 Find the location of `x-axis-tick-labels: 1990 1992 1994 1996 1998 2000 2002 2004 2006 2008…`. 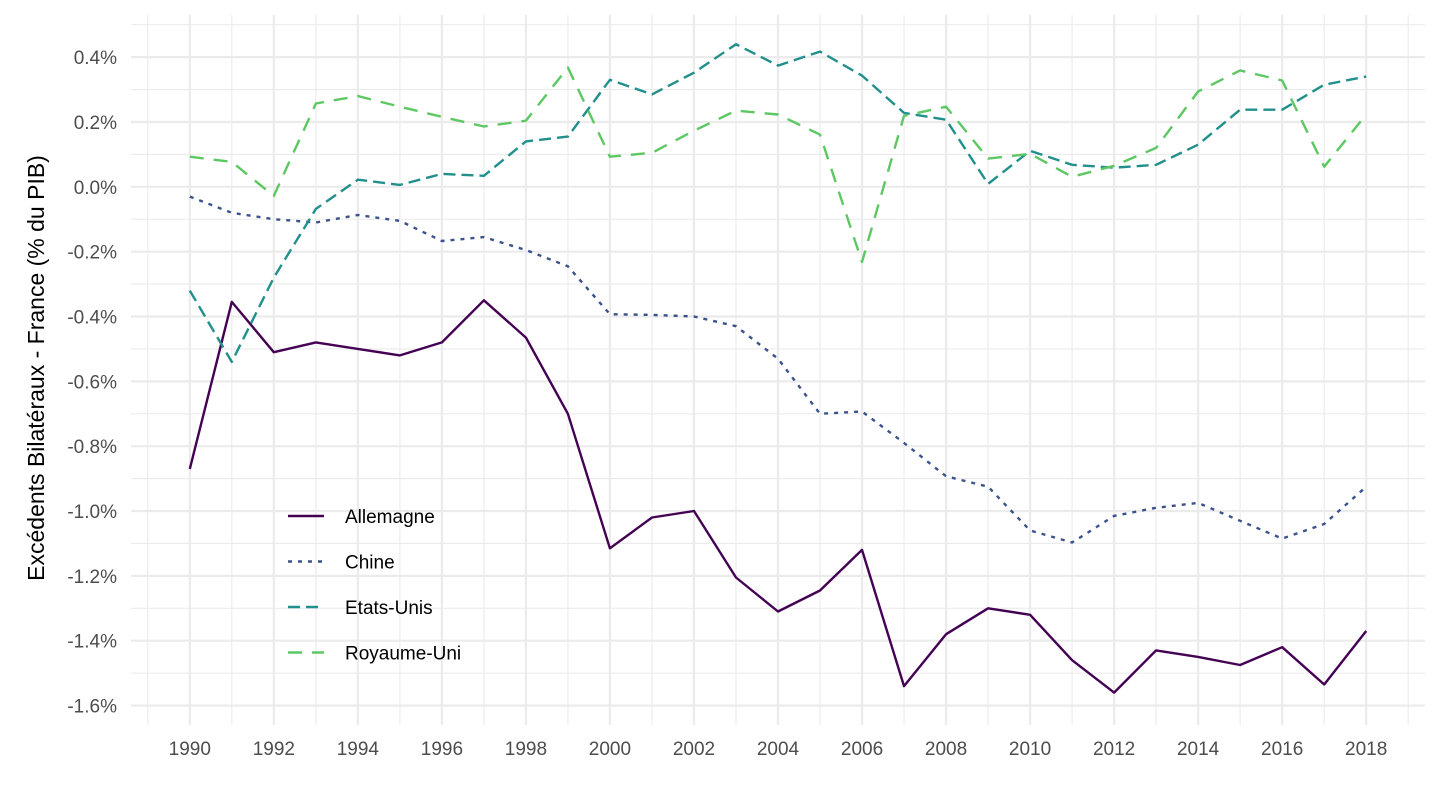

x-axis-tick-labels: 1990 1992 1994 1996 1998 2000 2002 2004 2006 2008… is located at coordinates (778, 749).